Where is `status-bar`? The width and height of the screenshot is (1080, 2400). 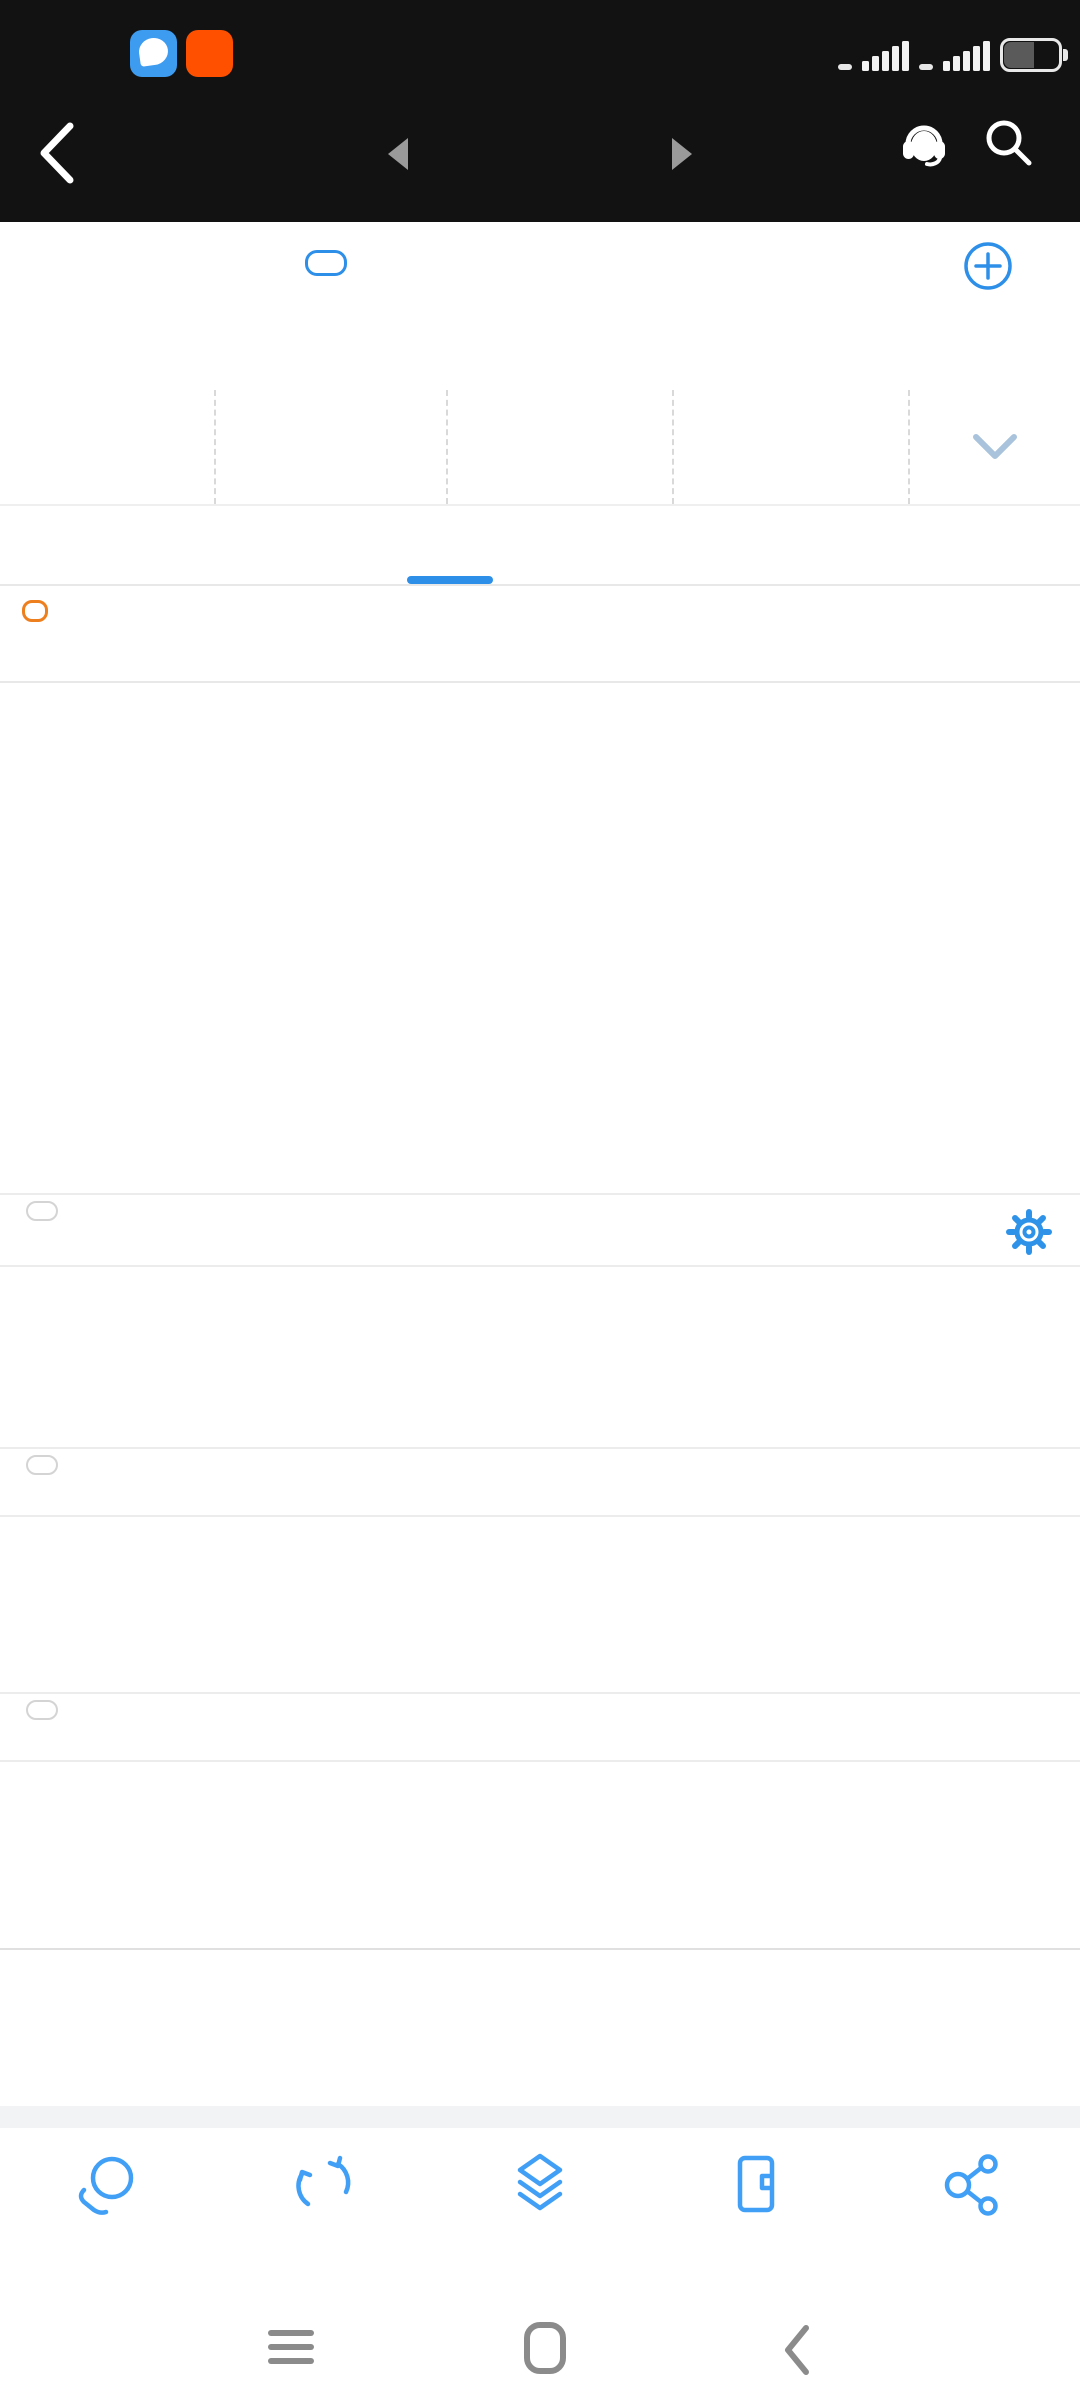
status-bar is located at coordinates (540, 42).